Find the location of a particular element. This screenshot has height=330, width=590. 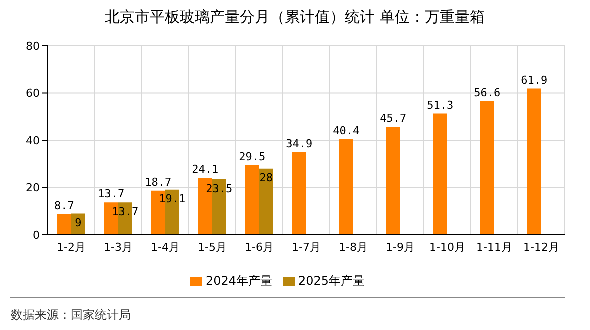

x-tick-label: 1-3月 is located at coordinates (118, 247).